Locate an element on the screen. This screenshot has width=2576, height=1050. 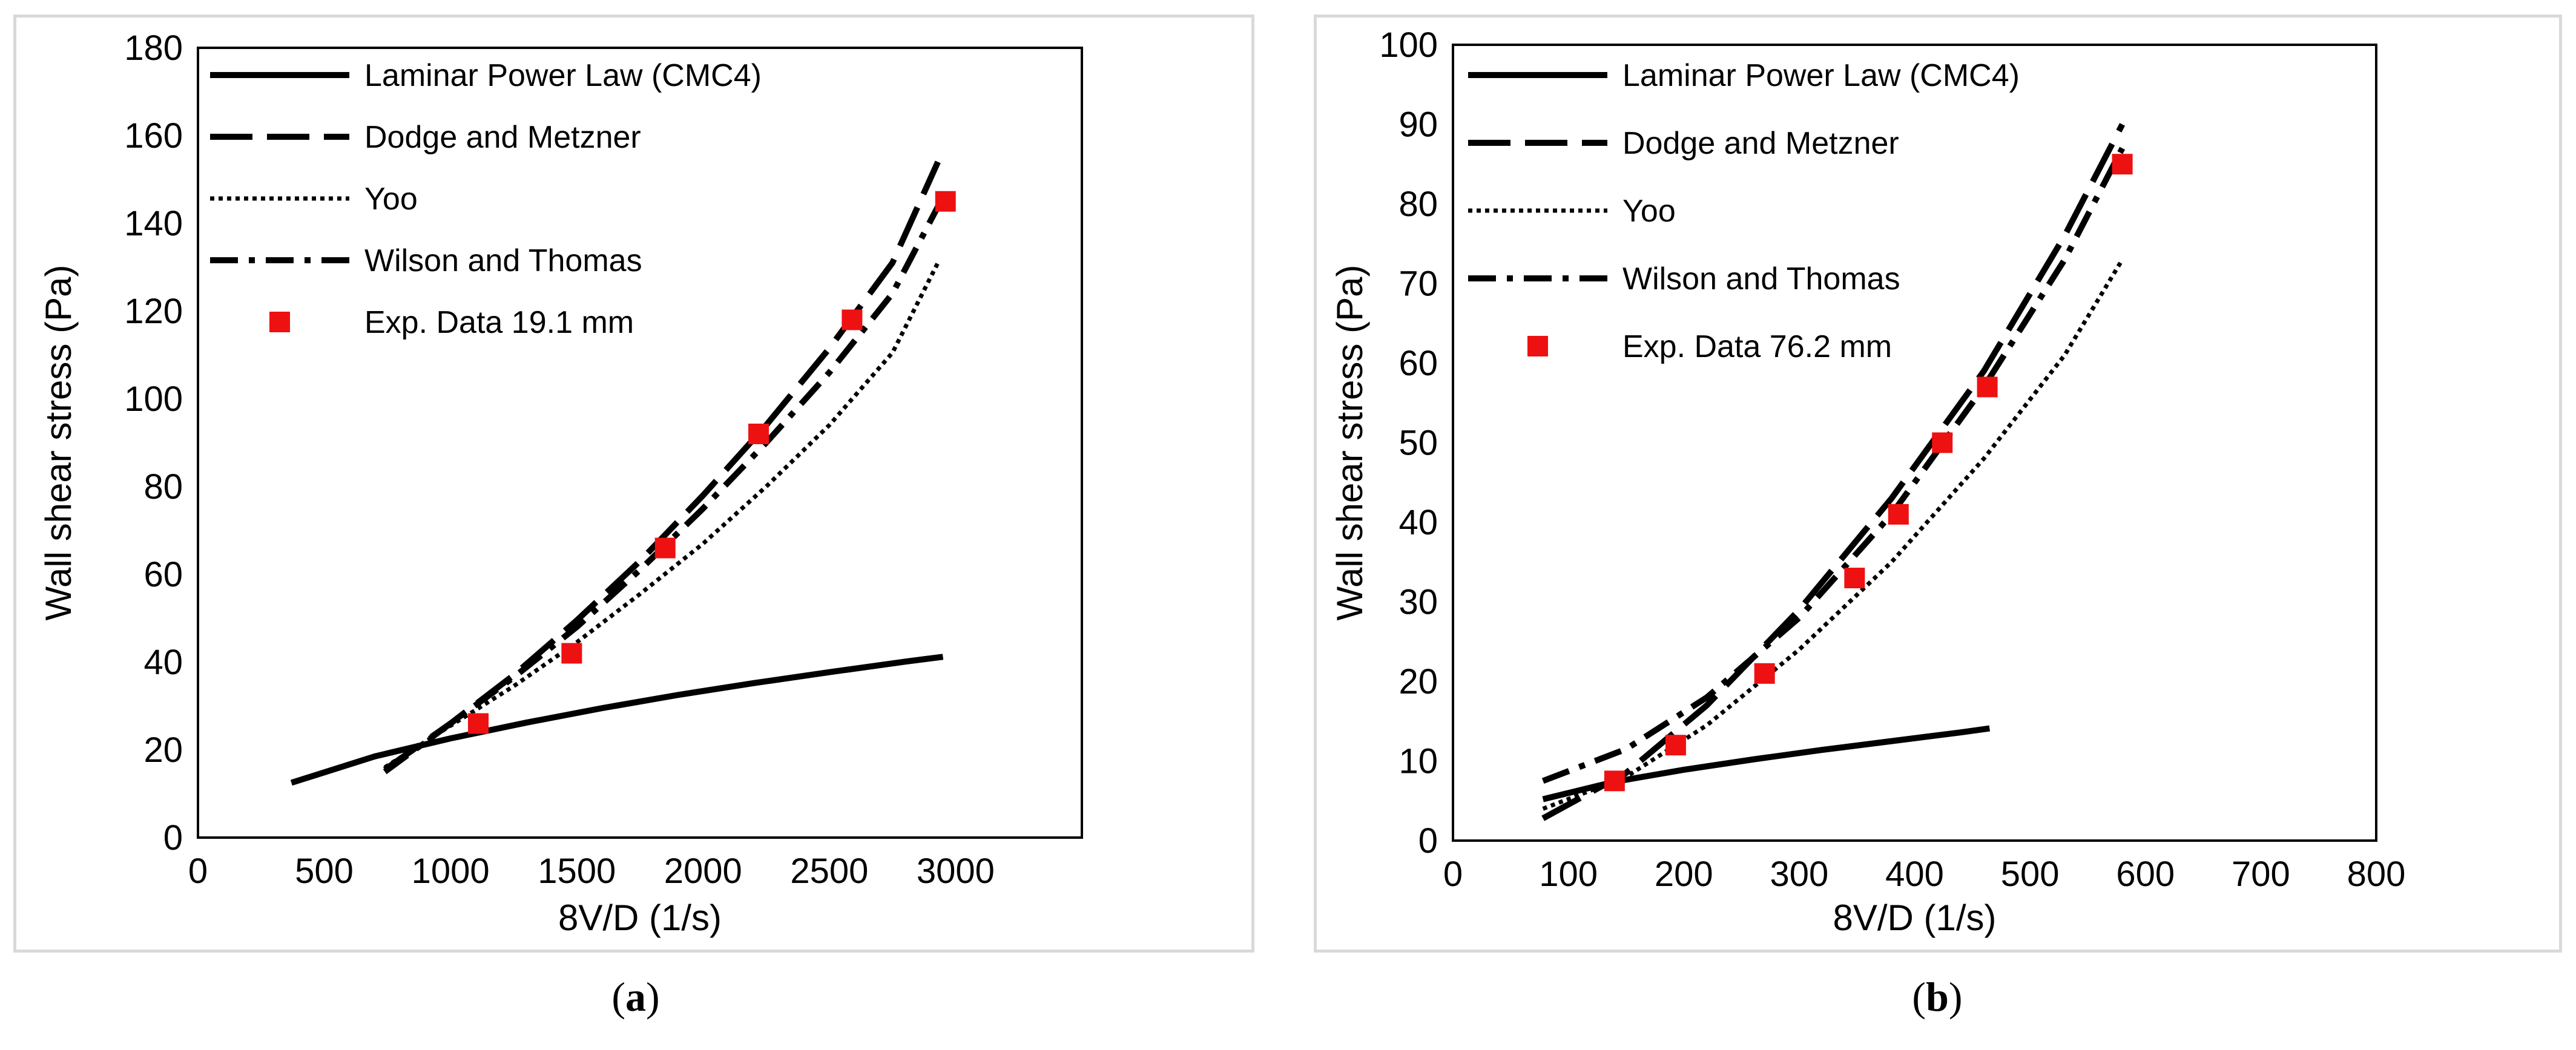
legend-marker-exp-data-19-1-mm is located at coordinates (279, 322).